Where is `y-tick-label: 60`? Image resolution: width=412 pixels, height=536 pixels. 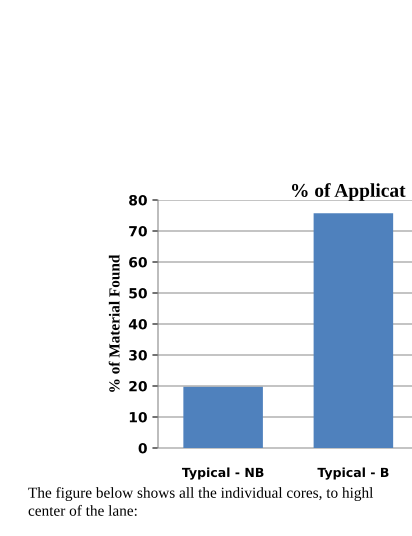
y-tick-label: 60 is located at coordinates (138, 262).